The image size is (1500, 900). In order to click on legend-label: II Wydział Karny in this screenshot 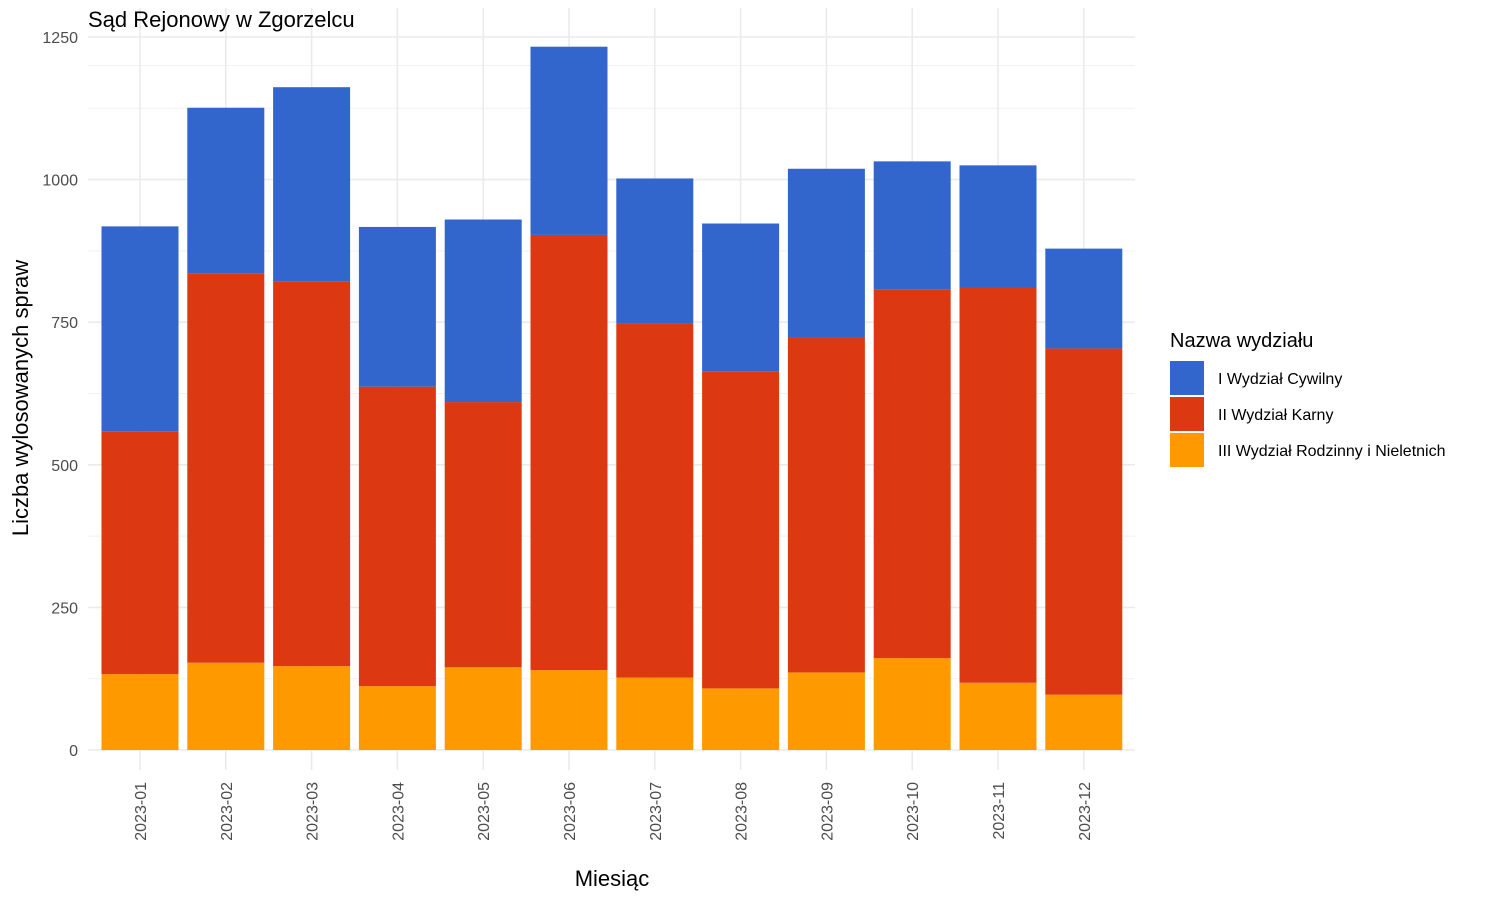, I will do `click(1275, 415)`.